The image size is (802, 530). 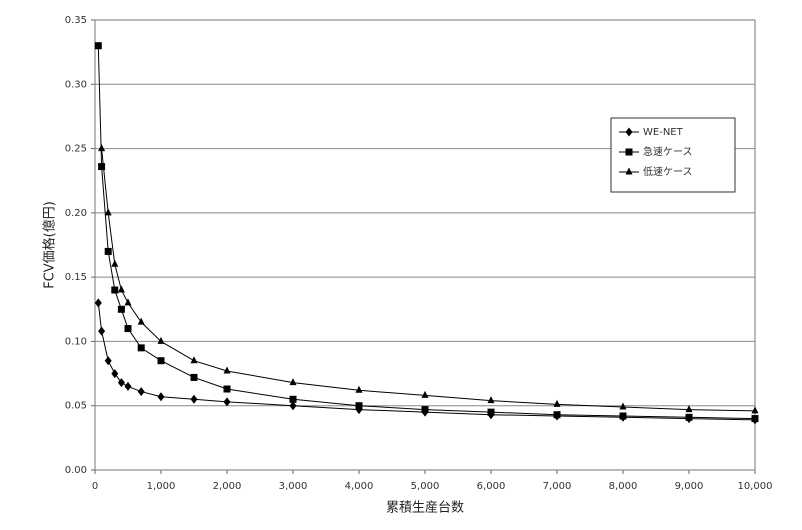 I want to click on x-tick-label: 7,000, so click(x=557, y=486).